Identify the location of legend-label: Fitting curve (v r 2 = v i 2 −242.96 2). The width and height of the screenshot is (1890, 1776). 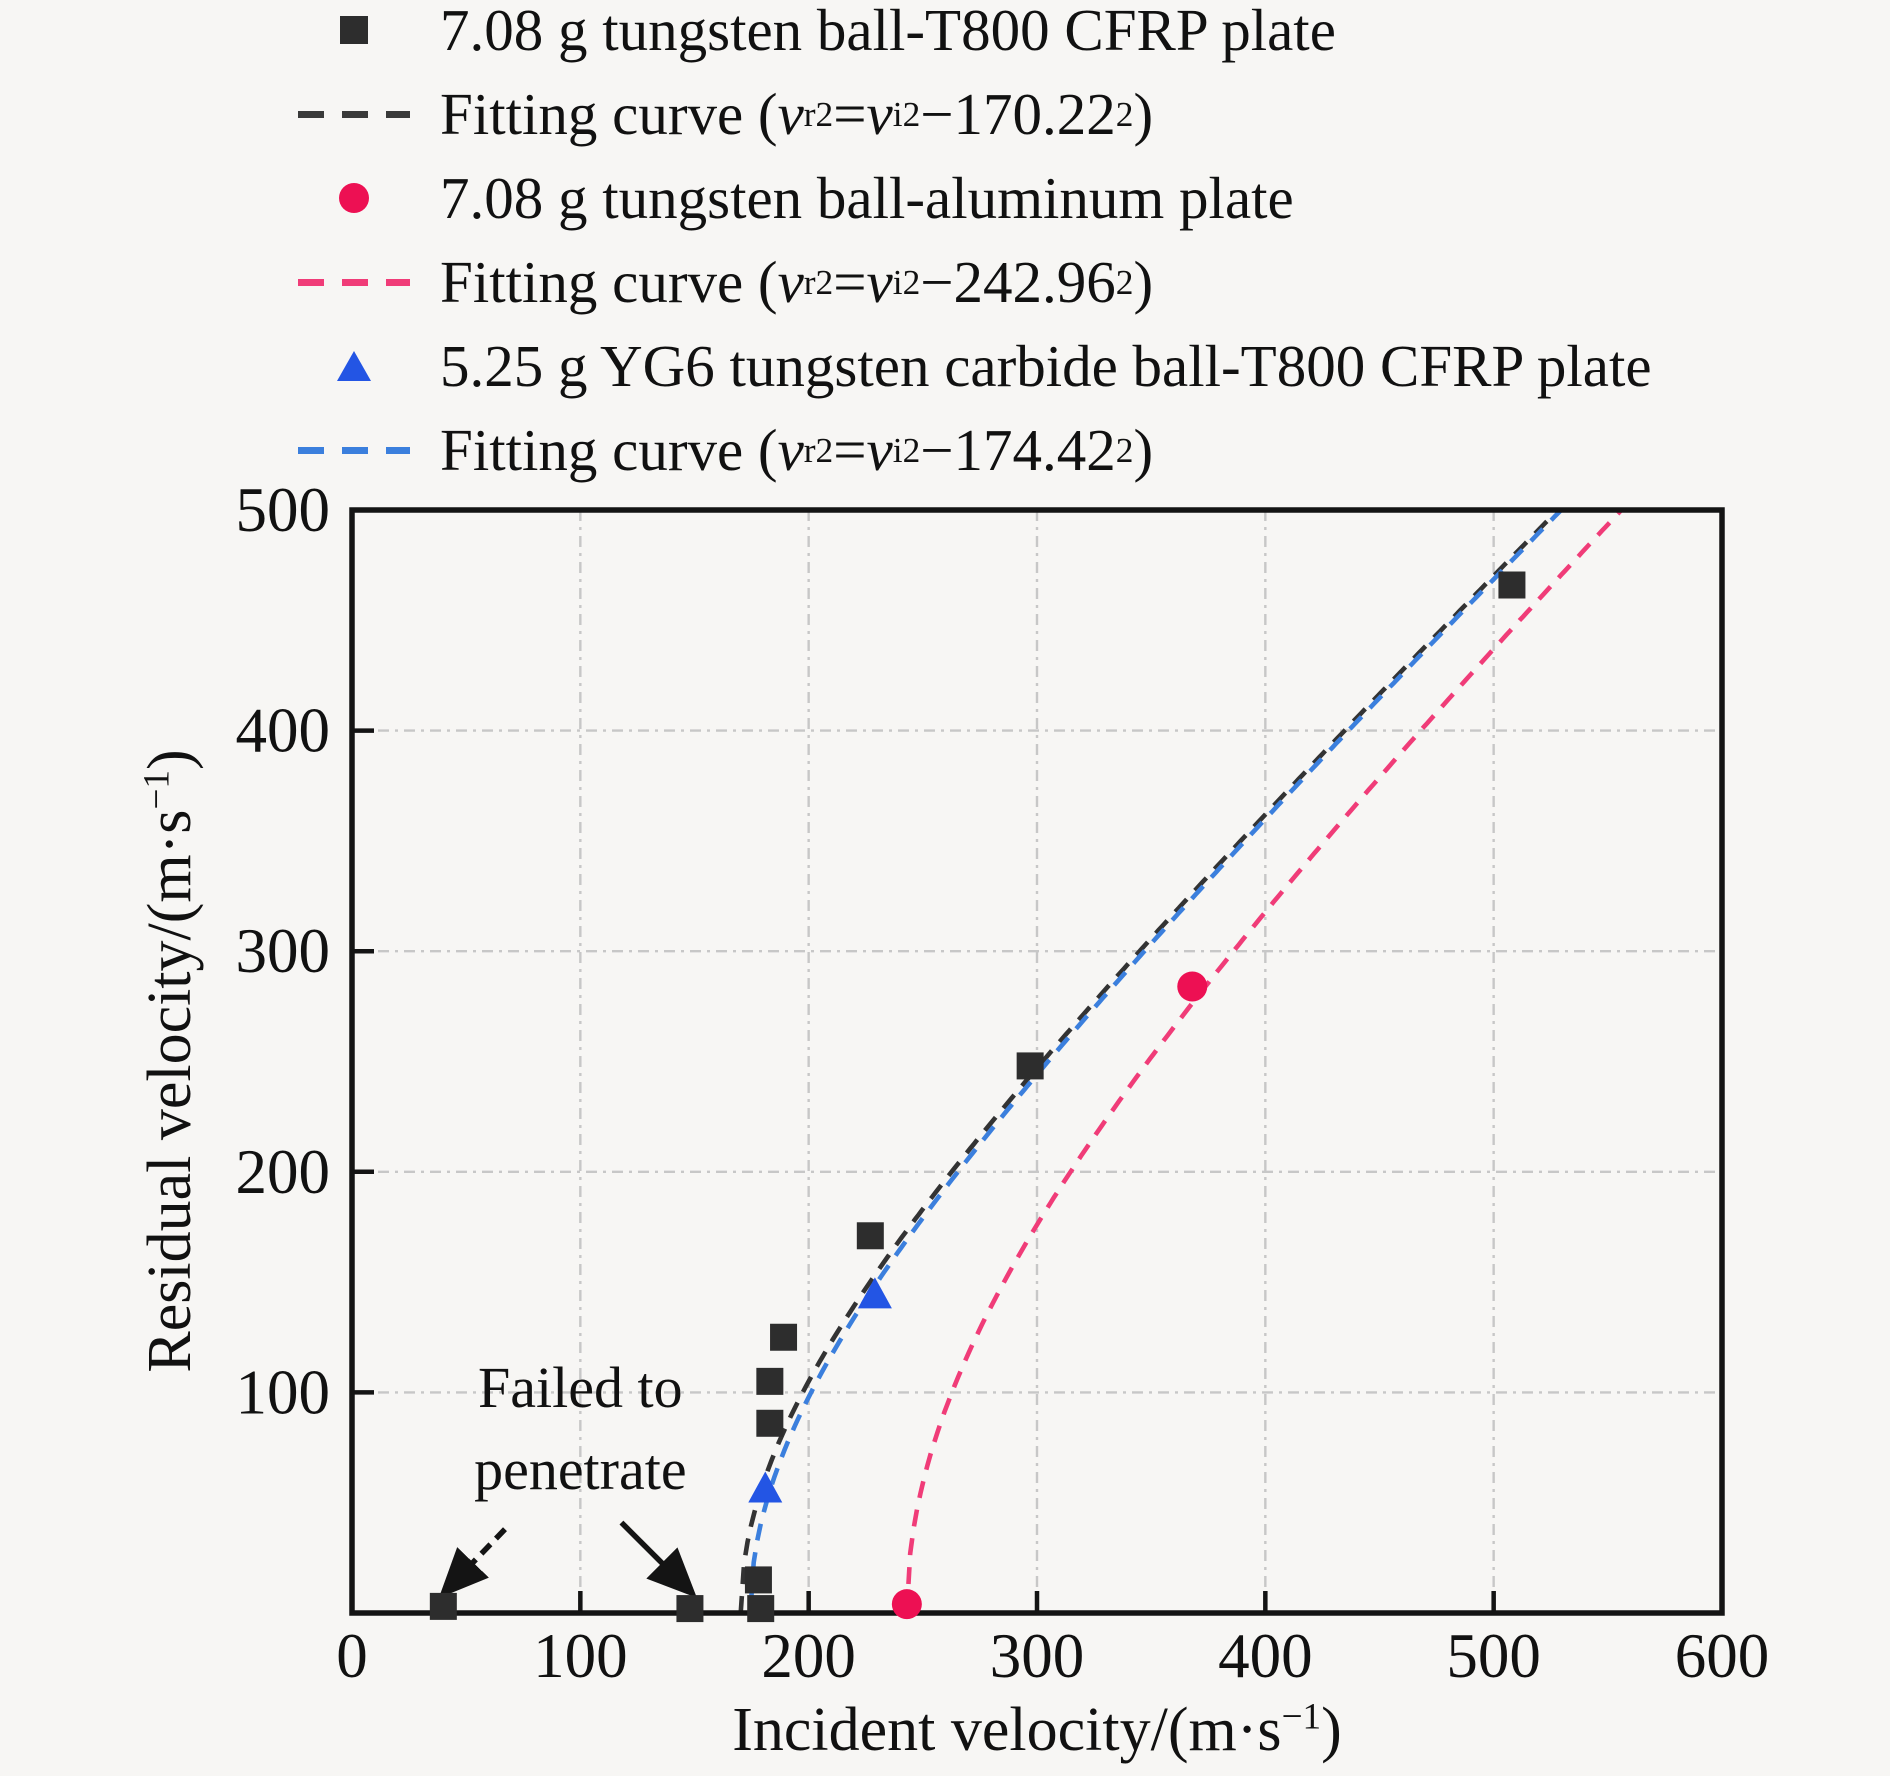
(797, 281).